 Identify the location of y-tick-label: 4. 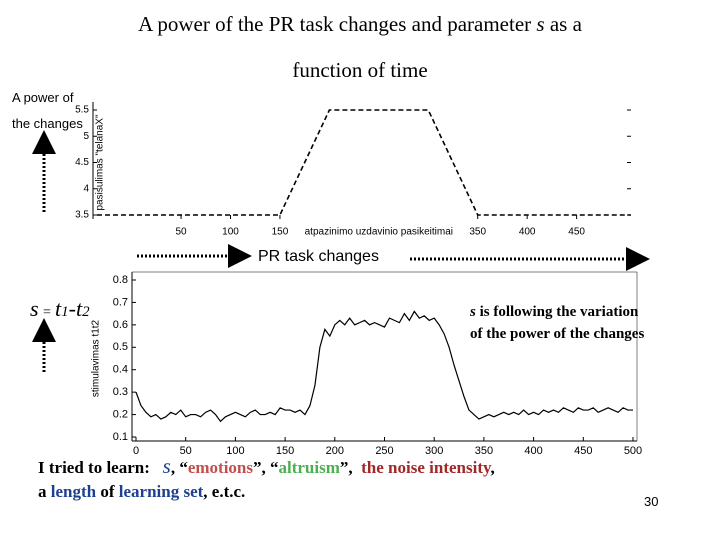
(86, 188).